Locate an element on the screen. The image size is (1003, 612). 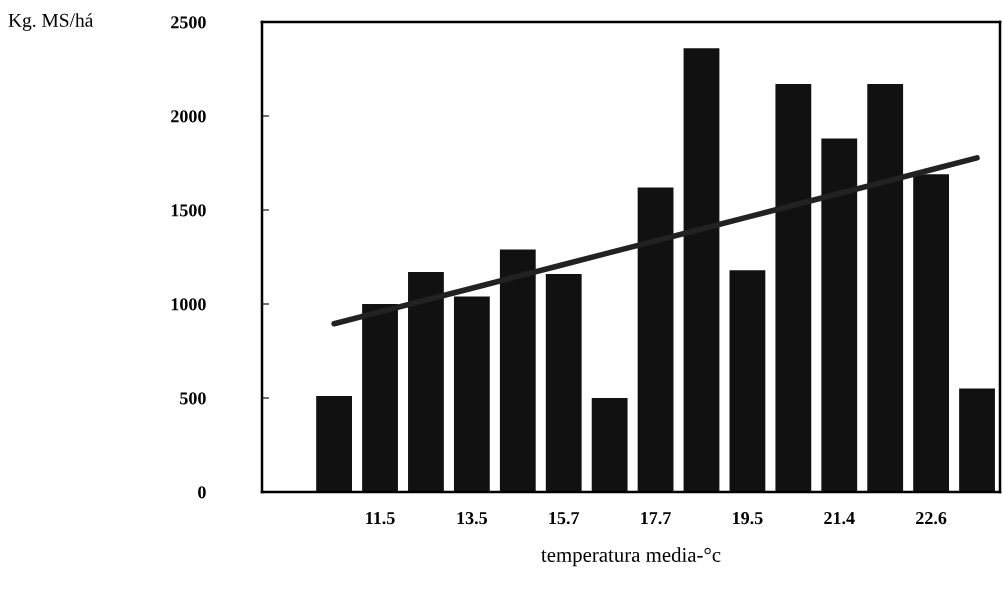
y-tick-label: 2000 is located at coordinates (188, 116).